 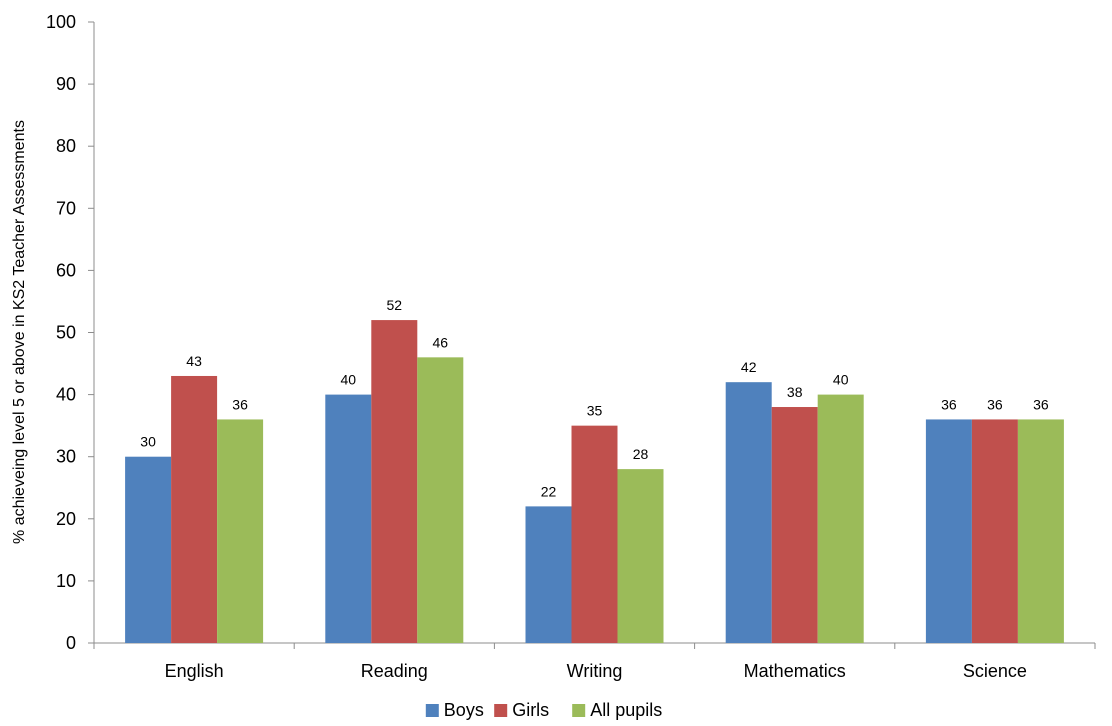 What do you see at coordinates (66, 146) in the screenshot?
I see `y-tick-label: 80` at bounding box center [66, 146].